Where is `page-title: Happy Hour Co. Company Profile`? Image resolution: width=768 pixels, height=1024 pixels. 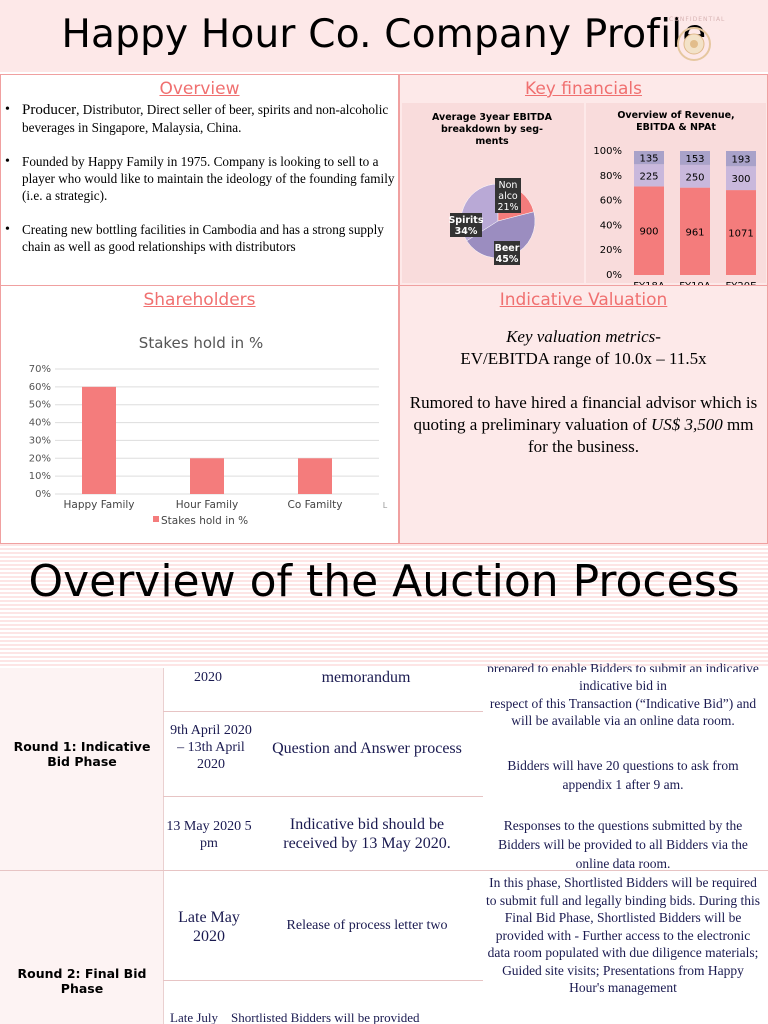 page-title: Happy Hour Co. Company Profile is located at coordinates (384, 34).